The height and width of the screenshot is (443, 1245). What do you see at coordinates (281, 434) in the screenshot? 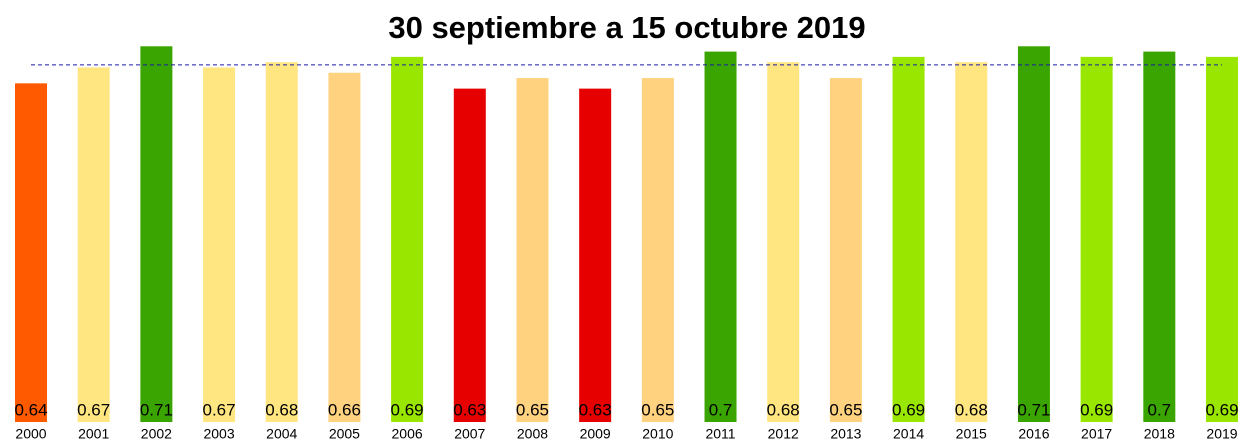
I see `x-tick-label: 2004` at bounding box center [281, 434].